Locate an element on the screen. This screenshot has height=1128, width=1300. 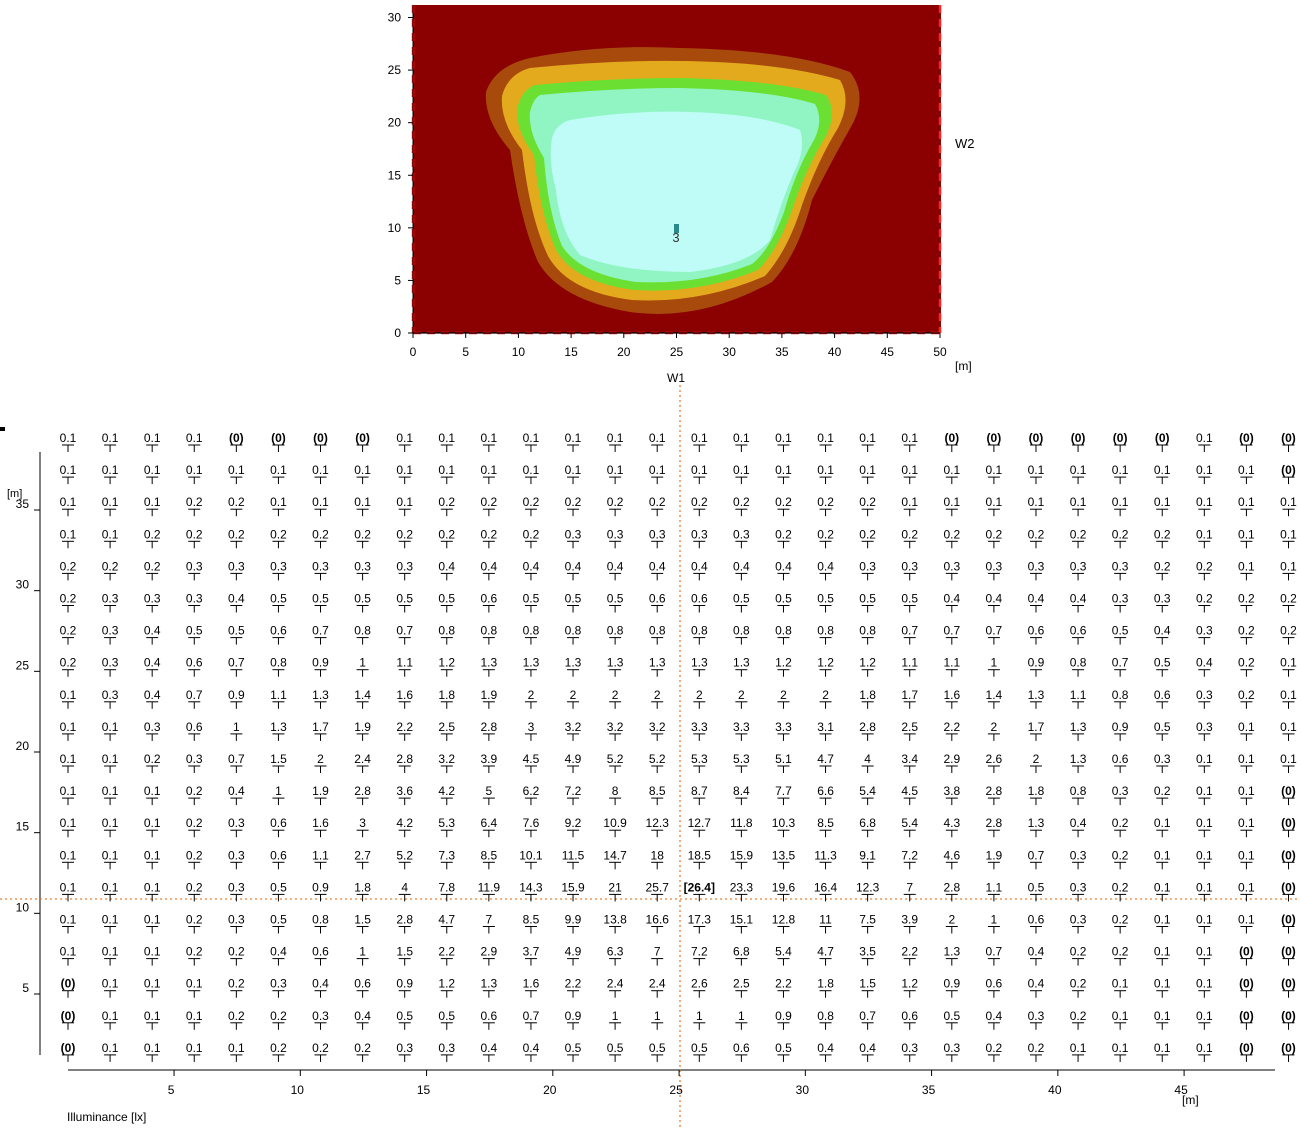
grid-cell-value: 7.8 is located at coordinates (446, 887).